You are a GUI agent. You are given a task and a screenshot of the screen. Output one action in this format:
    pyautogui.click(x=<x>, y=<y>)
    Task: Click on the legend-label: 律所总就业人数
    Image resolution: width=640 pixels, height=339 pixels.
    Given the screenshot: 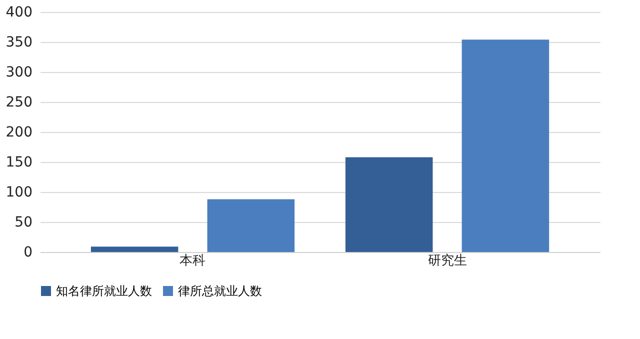 What is the action you would take?
    pyautogui.click(x=220, y=291)
    